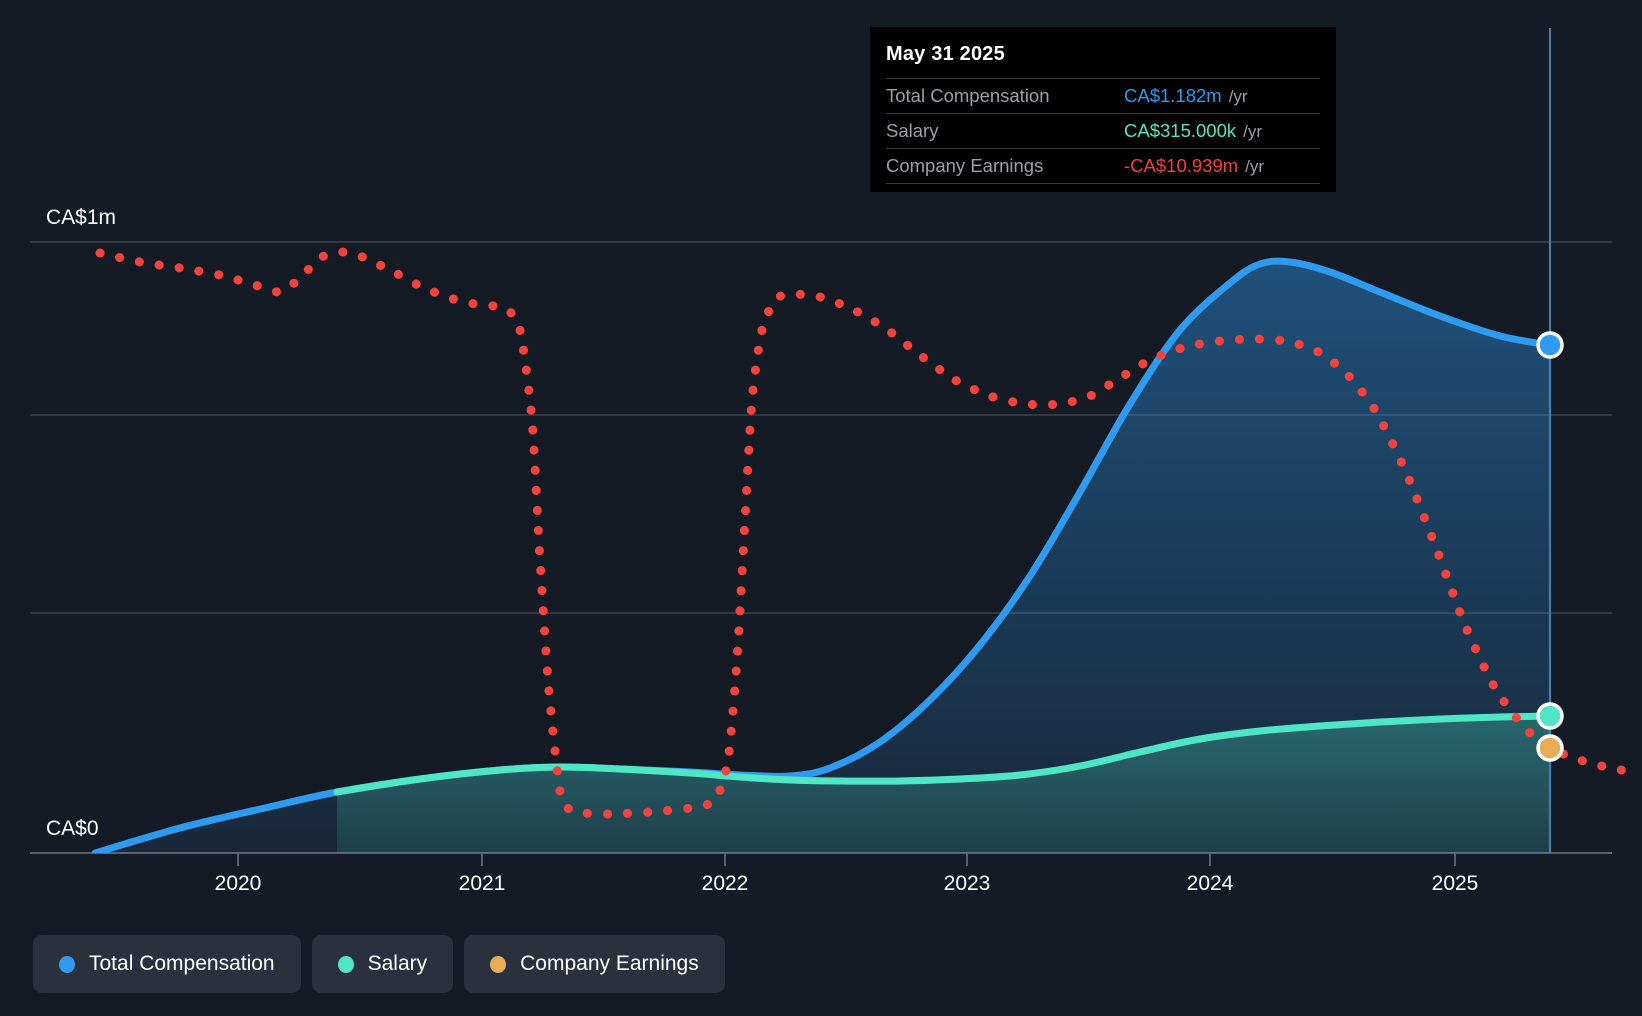 The height and width of the screenshot is (1016, 1642). Describe the element at coordinates (965, 165) in the screenshot. I see `tooltip-label-company-earnings: Company Earnings` at that location.